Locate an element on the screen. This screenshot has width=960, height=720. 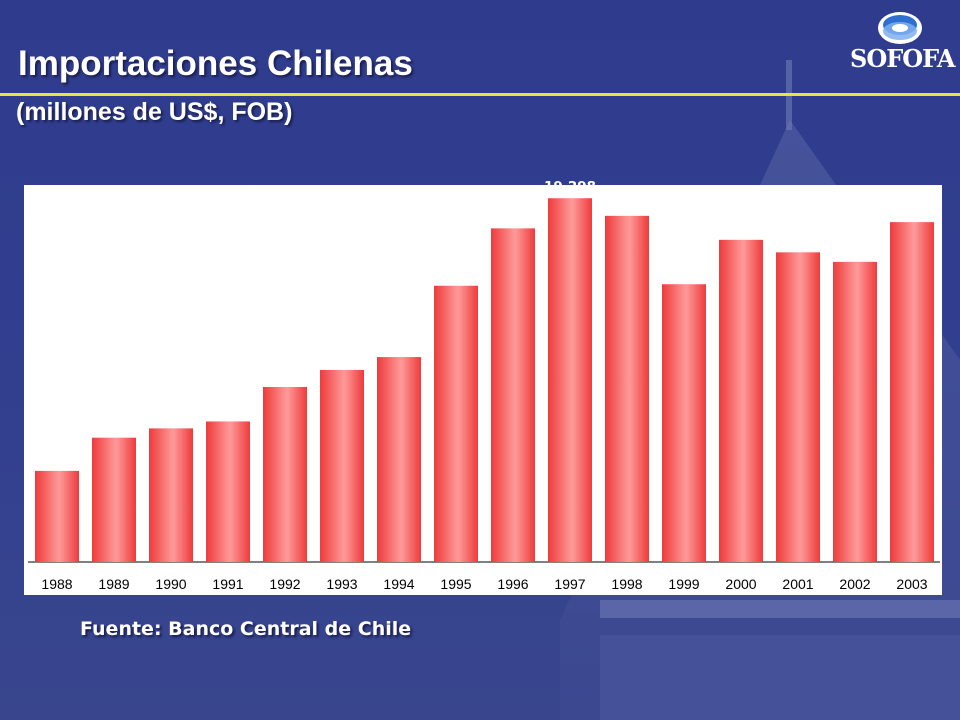
bar-1996 is located at coordinates (513, 395).